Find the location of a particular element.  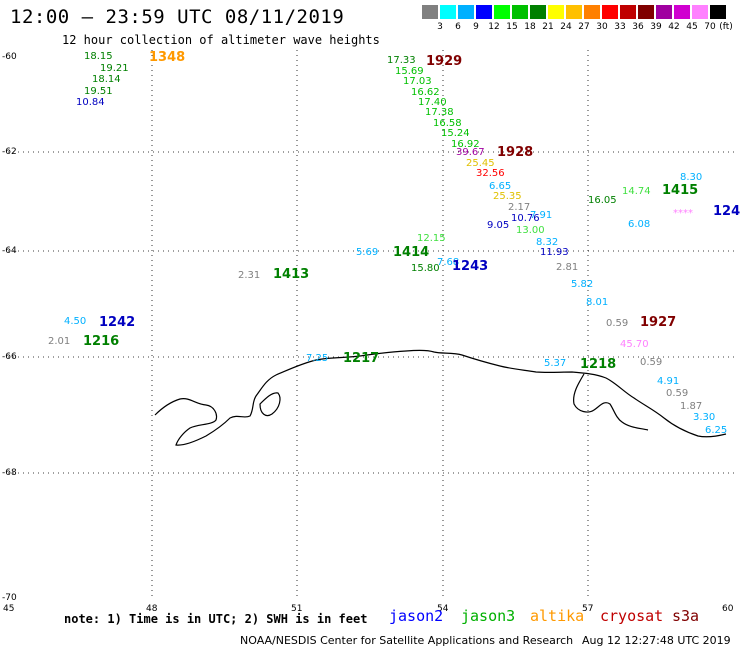

wave-height-label: 15.69 is located at coordinates (409, 71).